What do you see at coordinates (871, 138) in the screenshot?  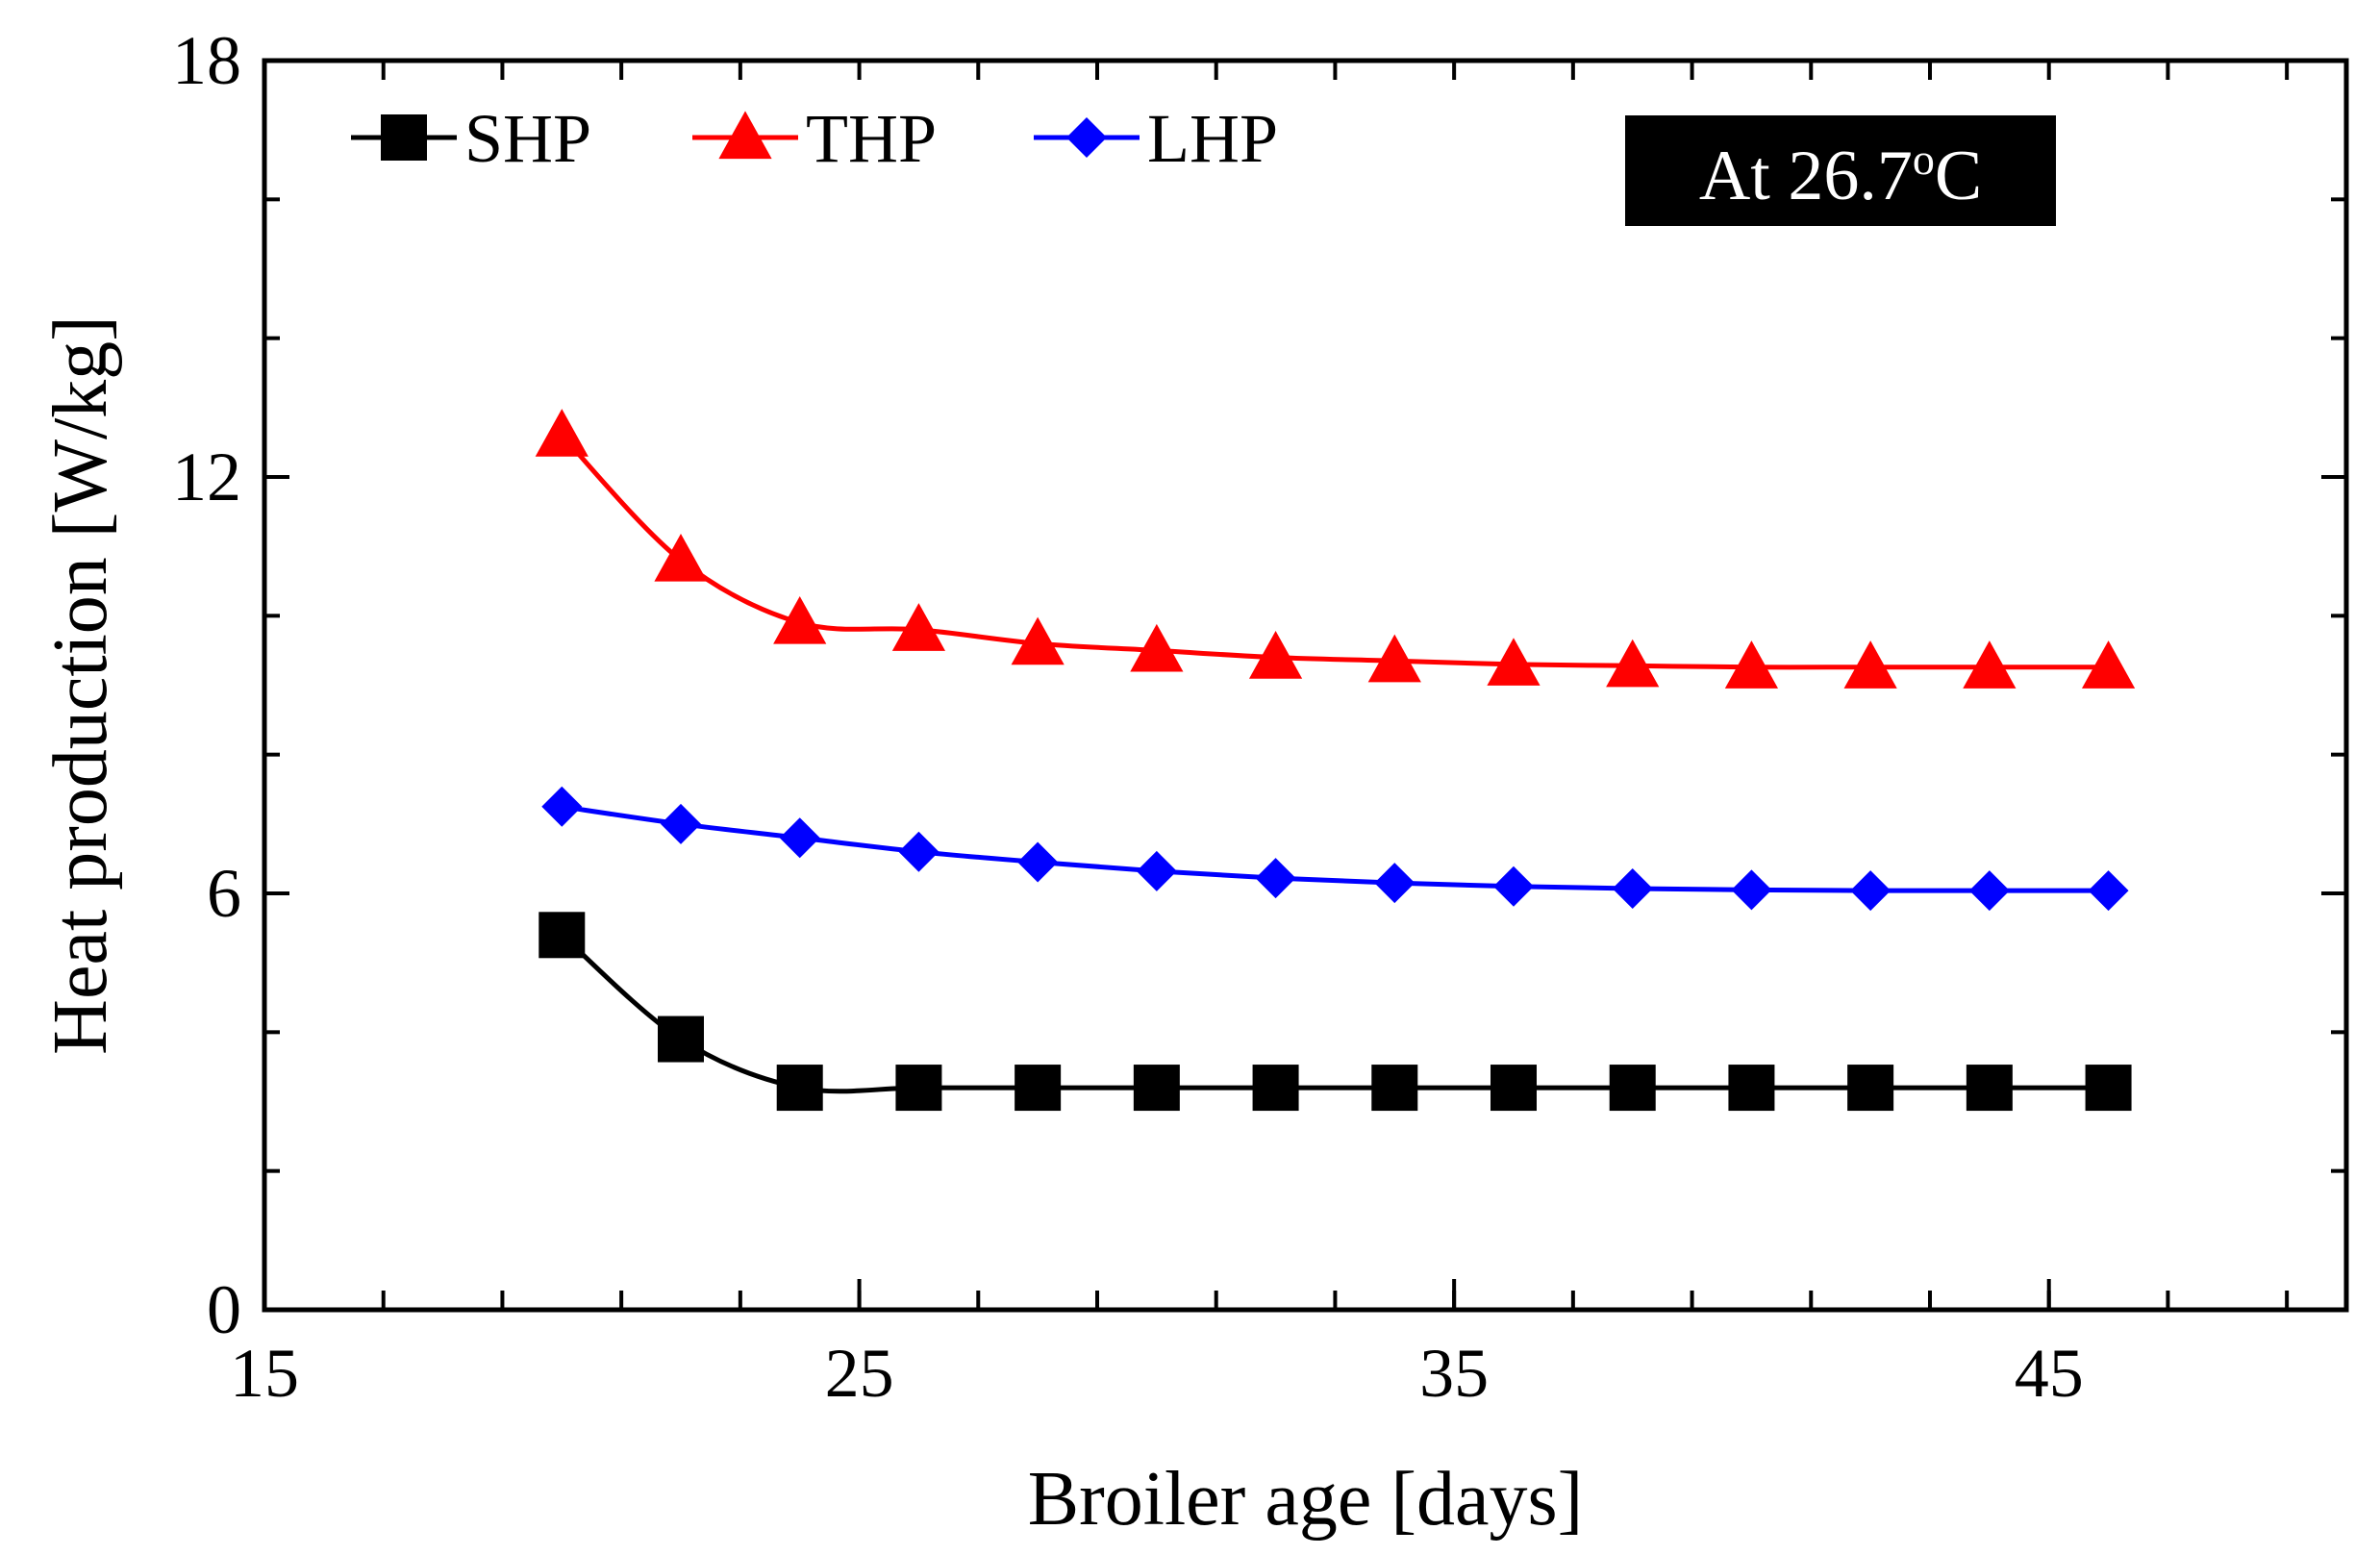 I see `legend-label: THP` at bounding box center [871, 138].